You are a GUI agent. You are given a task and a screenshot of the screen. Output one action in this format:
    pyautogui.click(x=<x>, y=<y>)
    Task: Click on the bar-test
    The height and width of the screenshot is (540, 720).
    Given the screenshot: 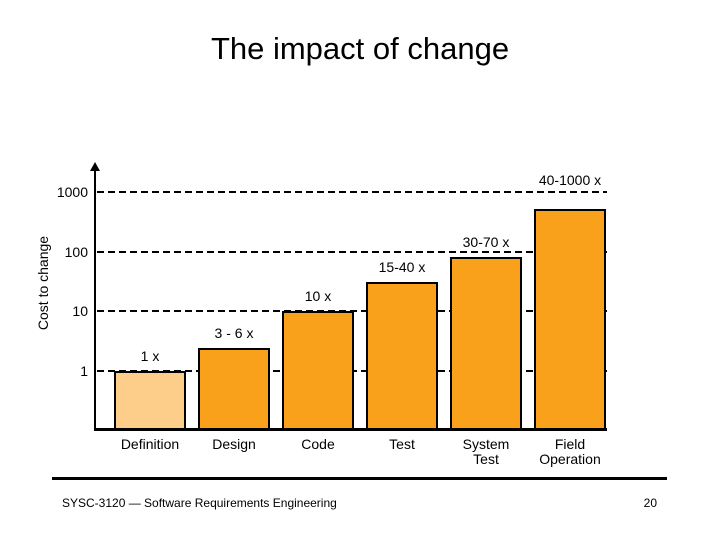 What is the action you would take?
    pyautogui.click(x=402, y=355)
    